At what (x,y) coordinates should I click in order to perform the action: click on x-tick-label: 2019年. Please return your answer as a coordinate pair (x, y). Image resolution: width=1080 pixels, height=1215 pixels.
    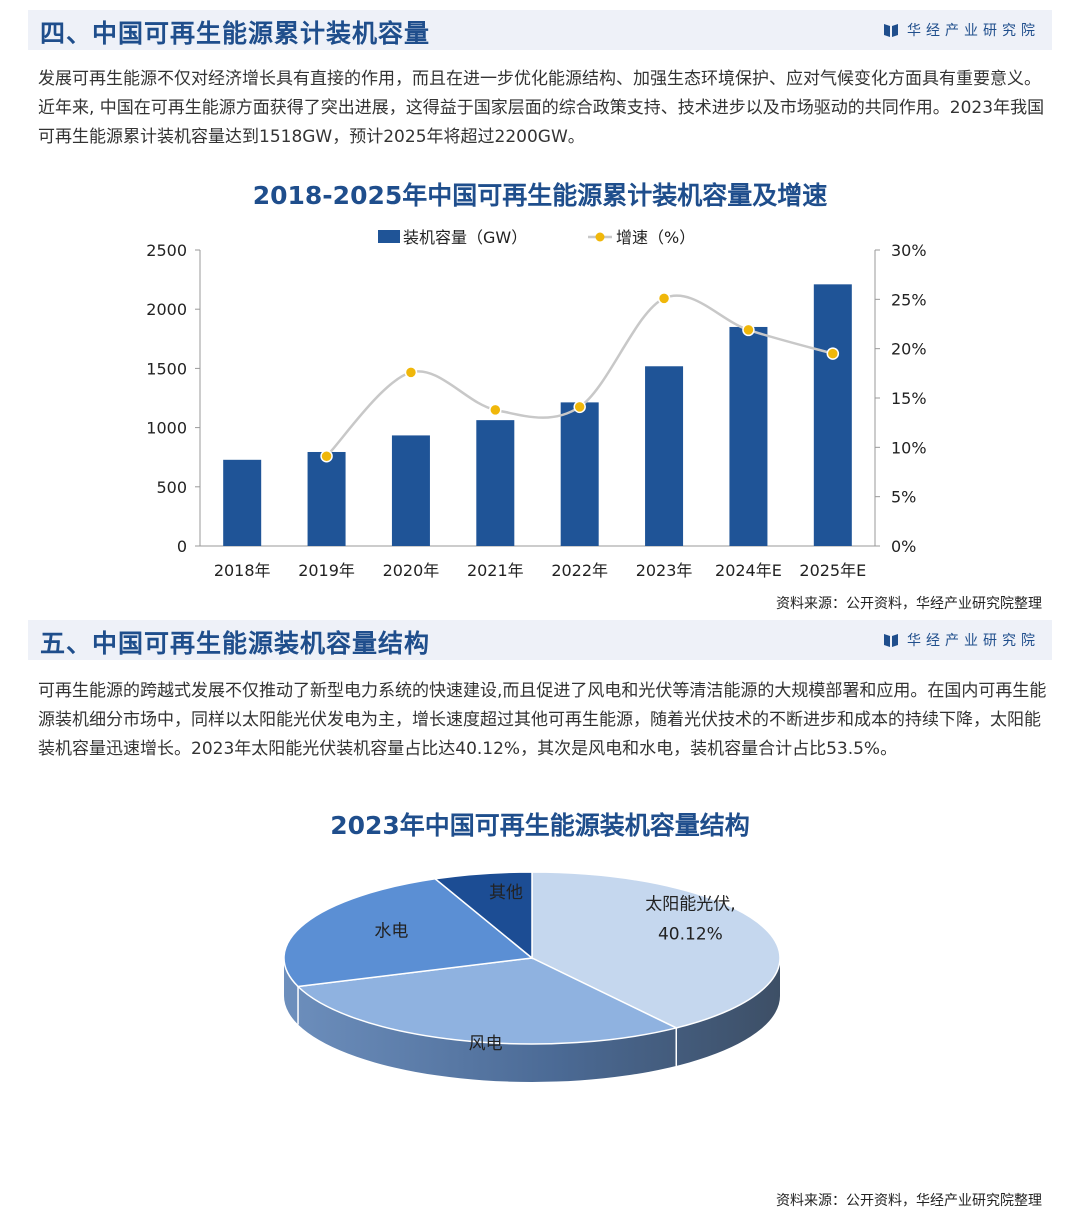
    Looking at the image, I should click on (326, 570).